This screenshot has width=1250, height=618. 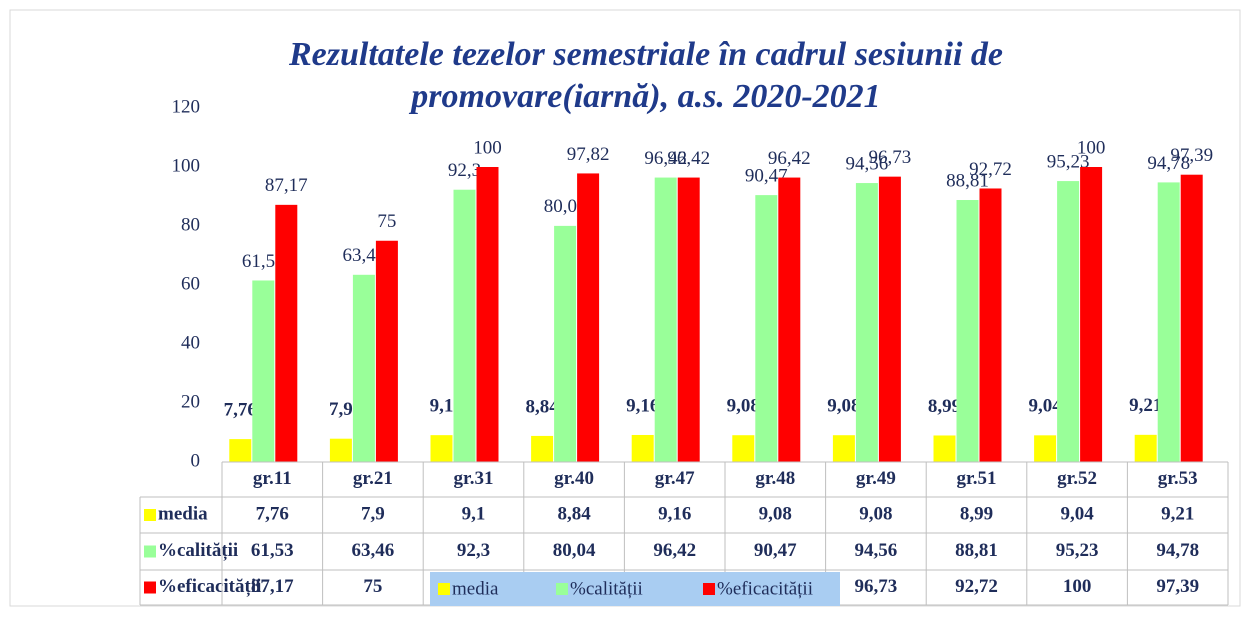 I want to click on data-label: 9,04, so click(x=1045, y=406).